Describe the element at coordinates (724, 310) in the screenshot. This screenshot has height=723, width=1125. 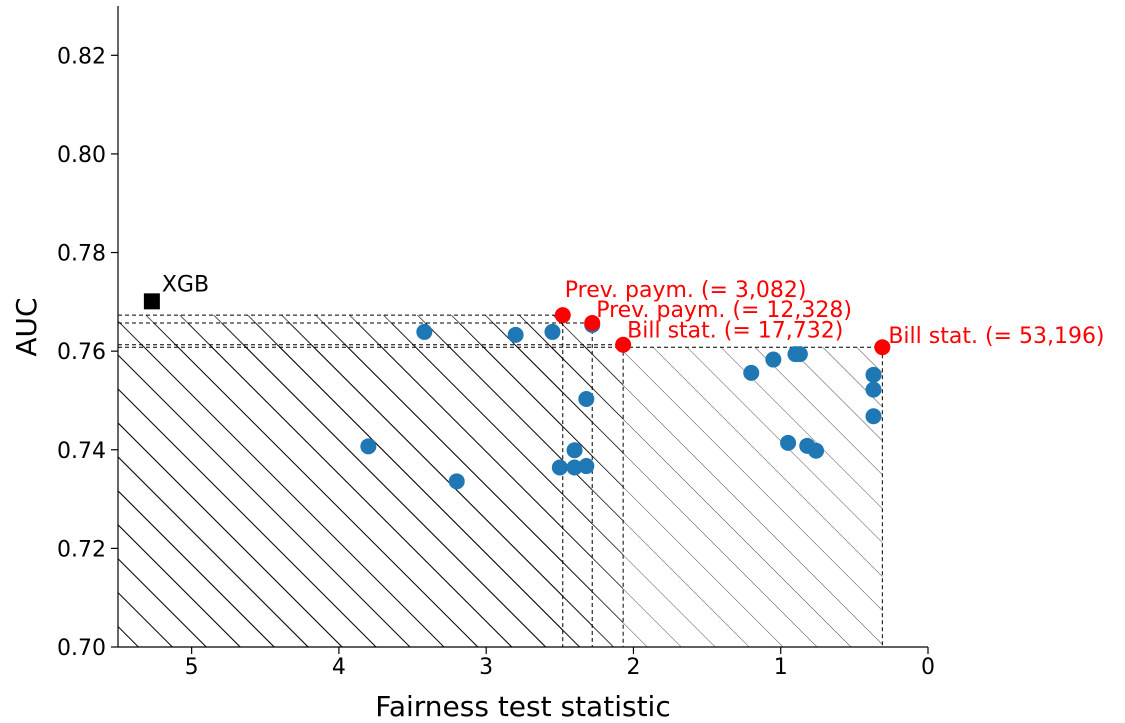
I see `highlighted-label-2: Prev. paym. (= 12,328)` at that location.